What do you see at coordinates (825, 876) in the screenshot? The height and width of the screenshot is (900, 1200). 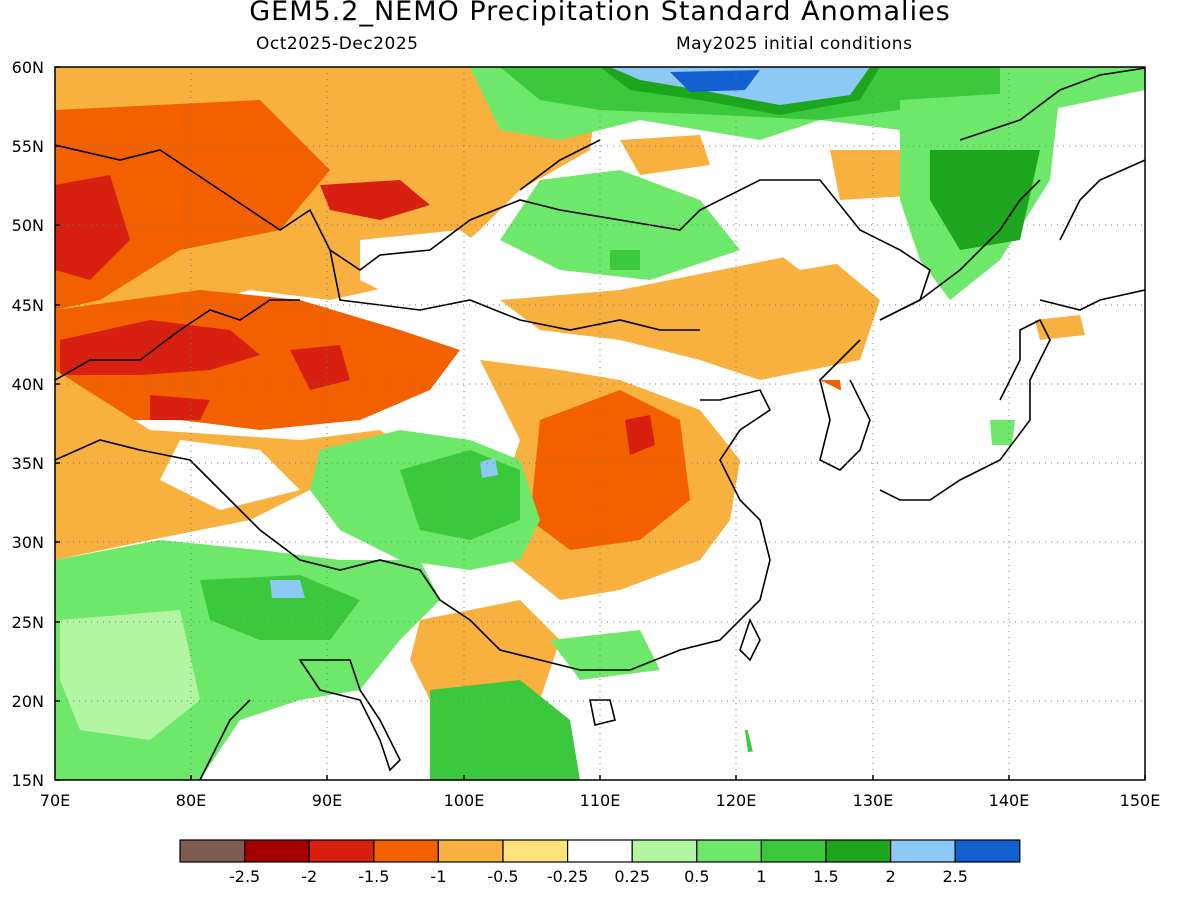 I see `colorbar-tick-label: 1.5` at bounding box center [825, 876].